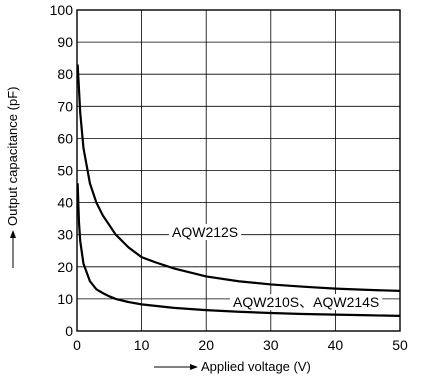 The width and height of the screenshot is (421, 379). Describe the element at coordinates (77, 345) in the screenshot. I see `x-tick-label: 0` at that location.